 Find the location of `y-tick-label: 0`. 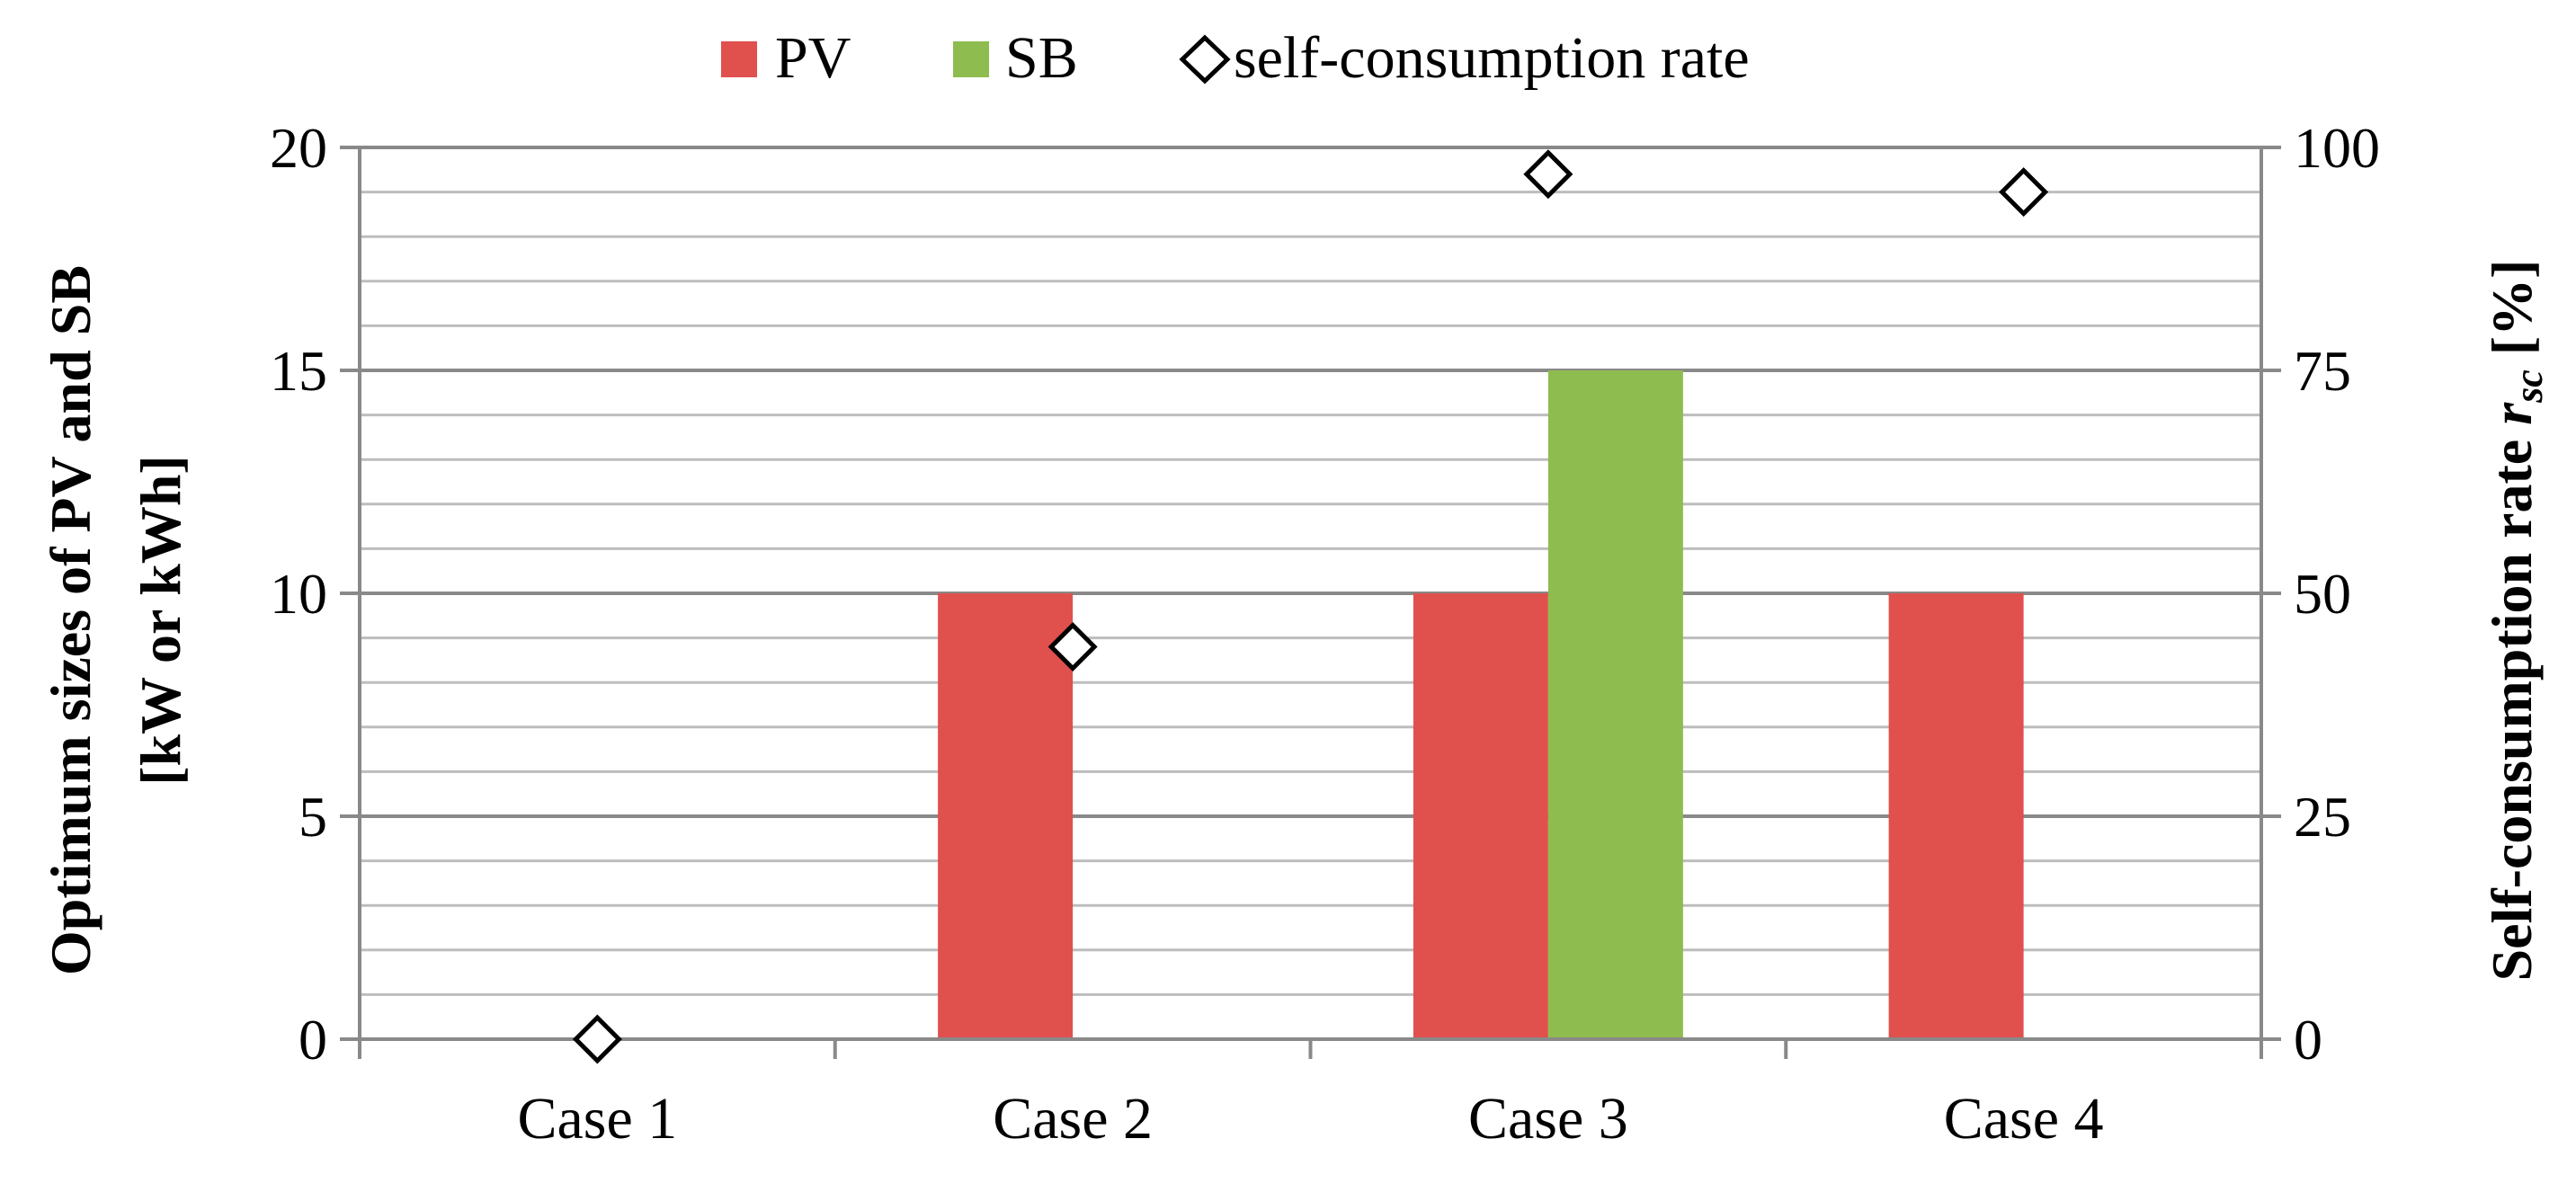

y-tick-label: 0 is located at coordinates (313, 1040).